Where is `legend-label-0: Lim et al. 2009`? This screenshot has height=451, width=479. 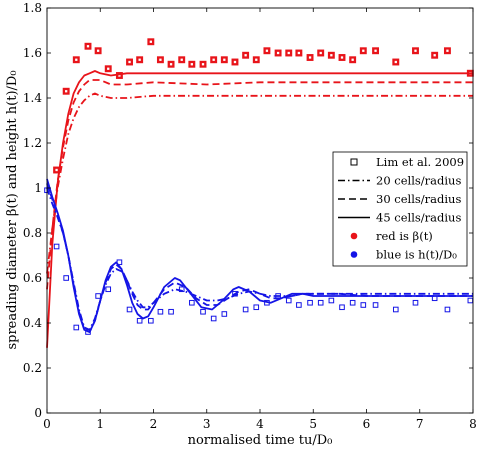 legend-label-0: Lim et al. 2009 is located at coordinates (420, 162).